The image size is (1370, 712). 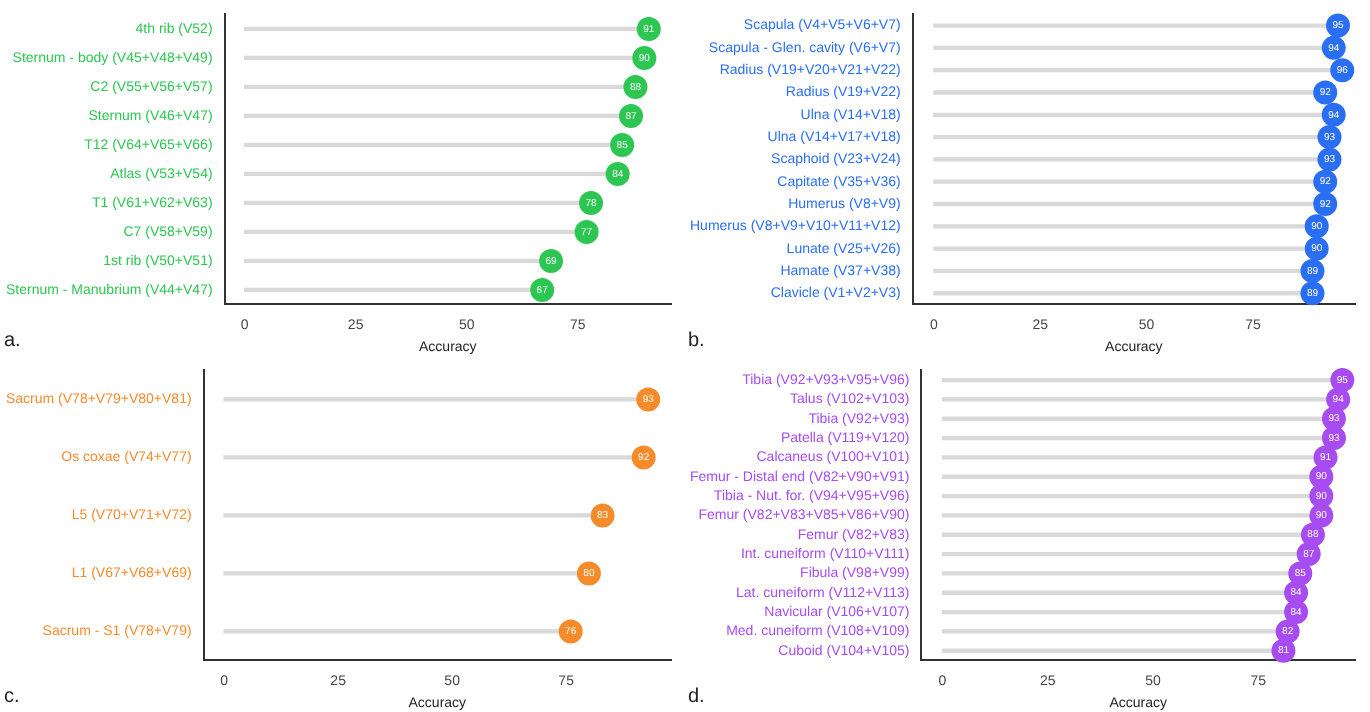 What do you see at coordinates (12, 697) in the screenshot?
I see `text: c.` at bounding box center [12, 697].